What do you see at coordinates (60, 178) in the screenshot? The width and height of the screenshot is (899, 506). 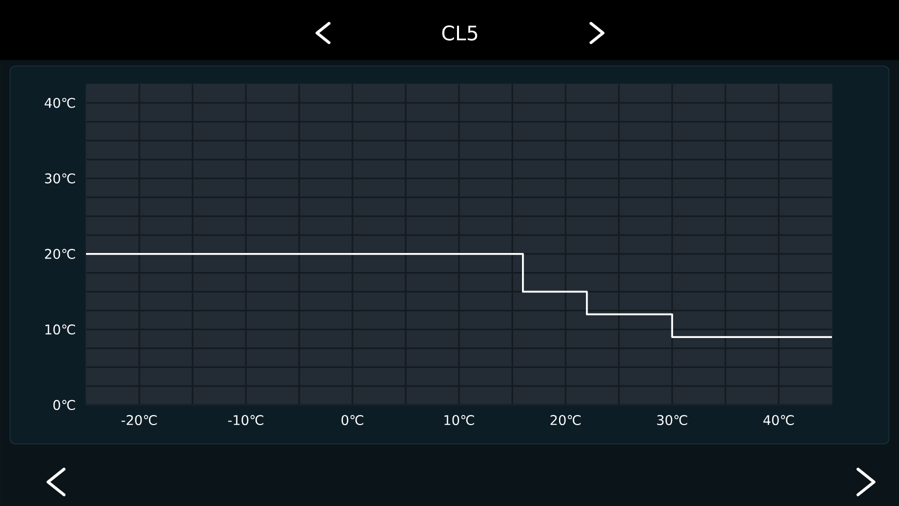 I see `y-tick-label: 30℃` at bounding box center [60, 178].